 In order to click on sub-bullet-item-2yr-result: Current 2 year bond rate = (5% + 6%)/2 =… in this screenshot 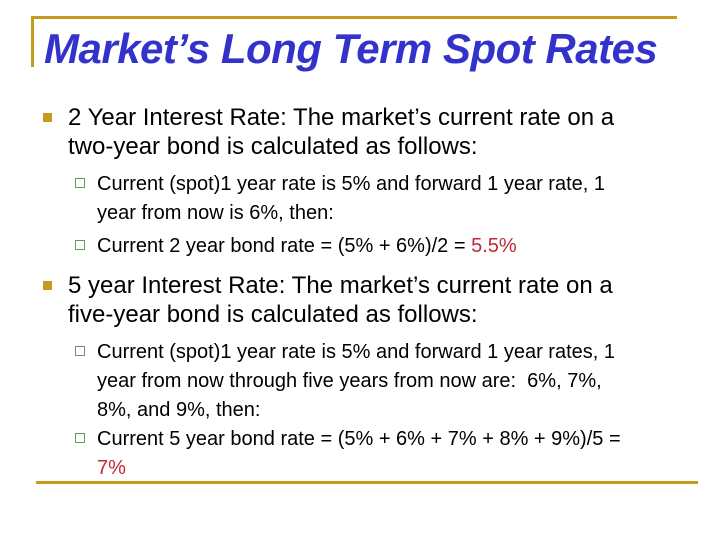, I will do `click(397, 246)`.